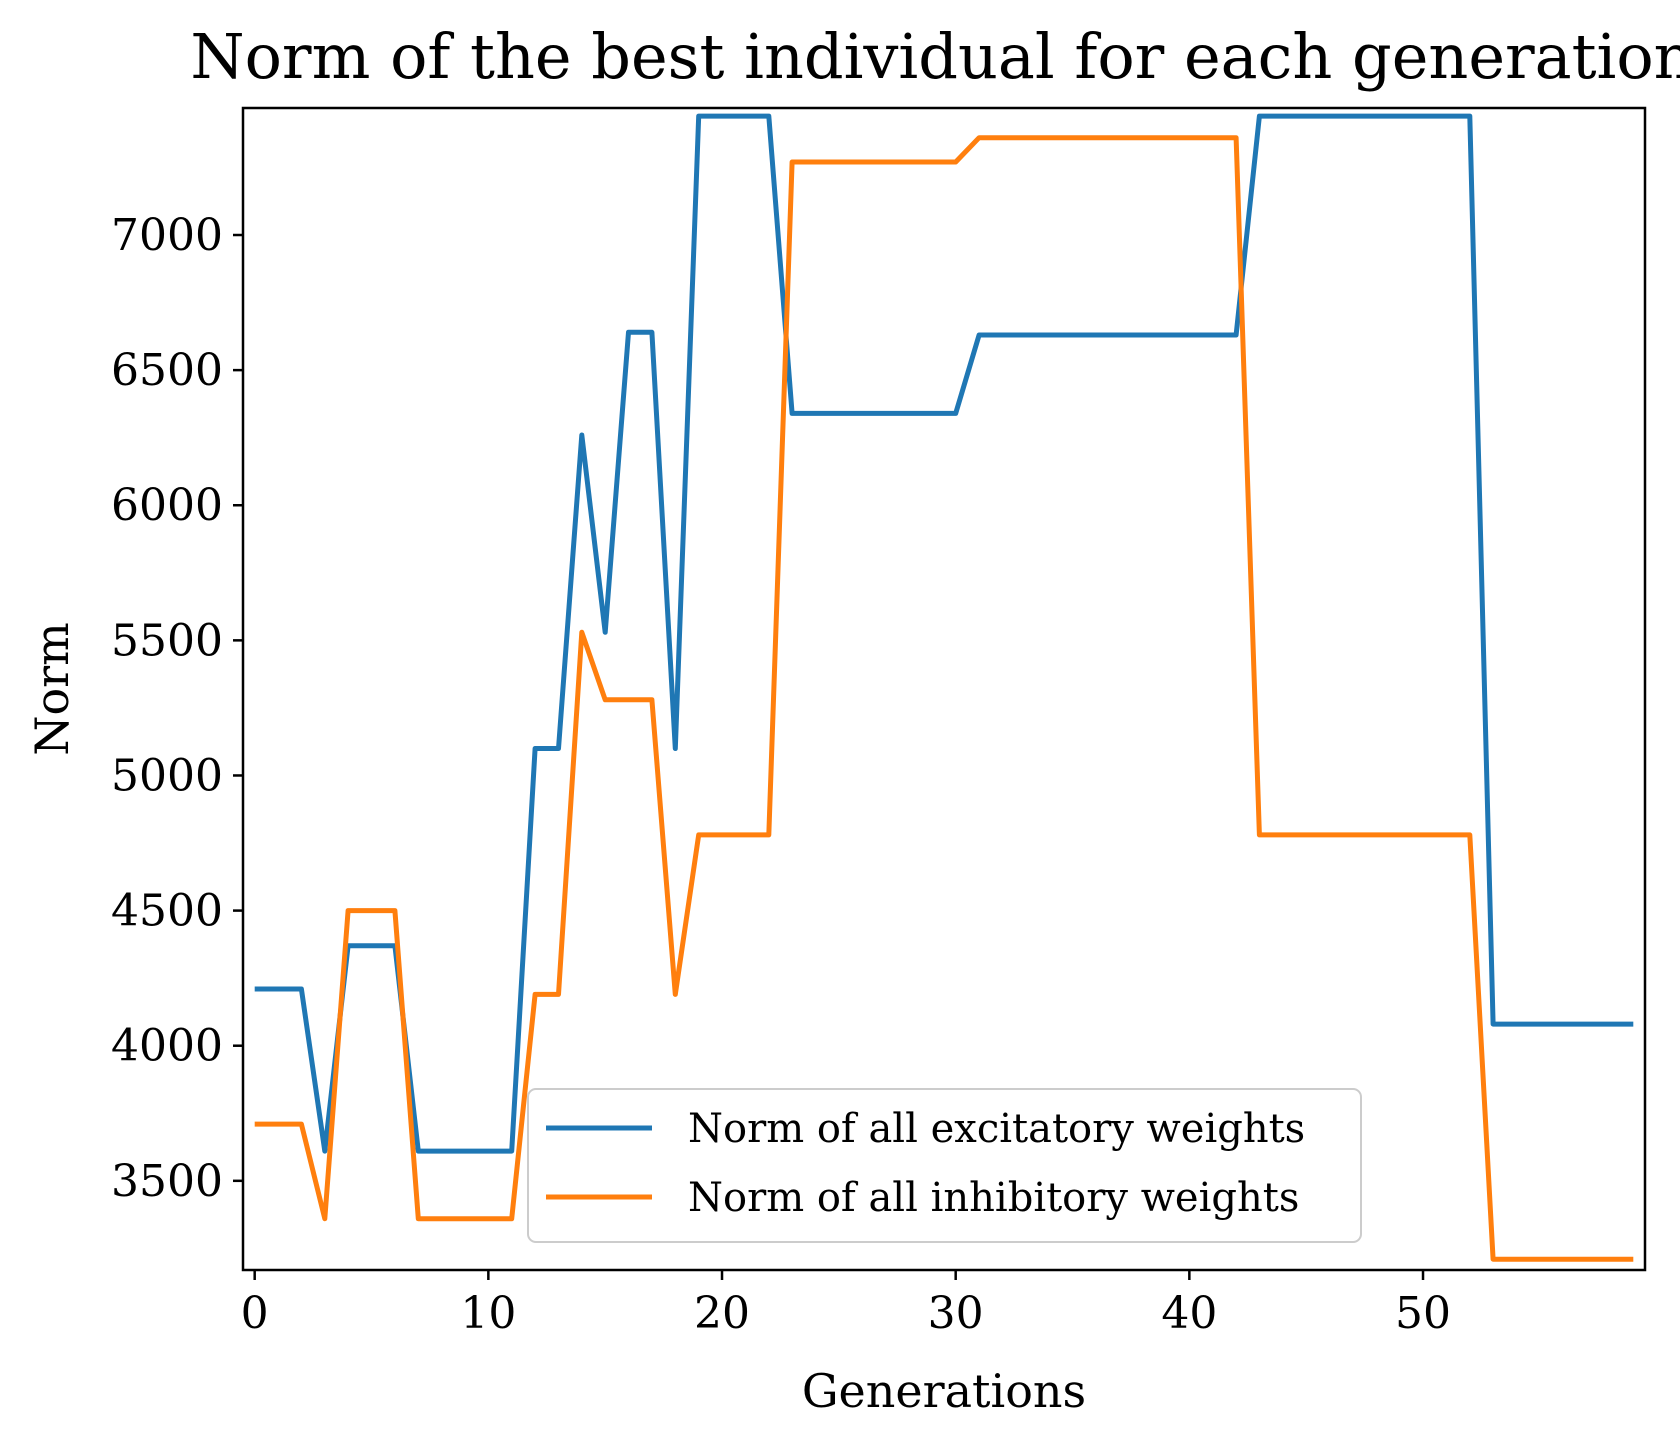  I want to click on x-tick-label: 10, so click(488, 1313).